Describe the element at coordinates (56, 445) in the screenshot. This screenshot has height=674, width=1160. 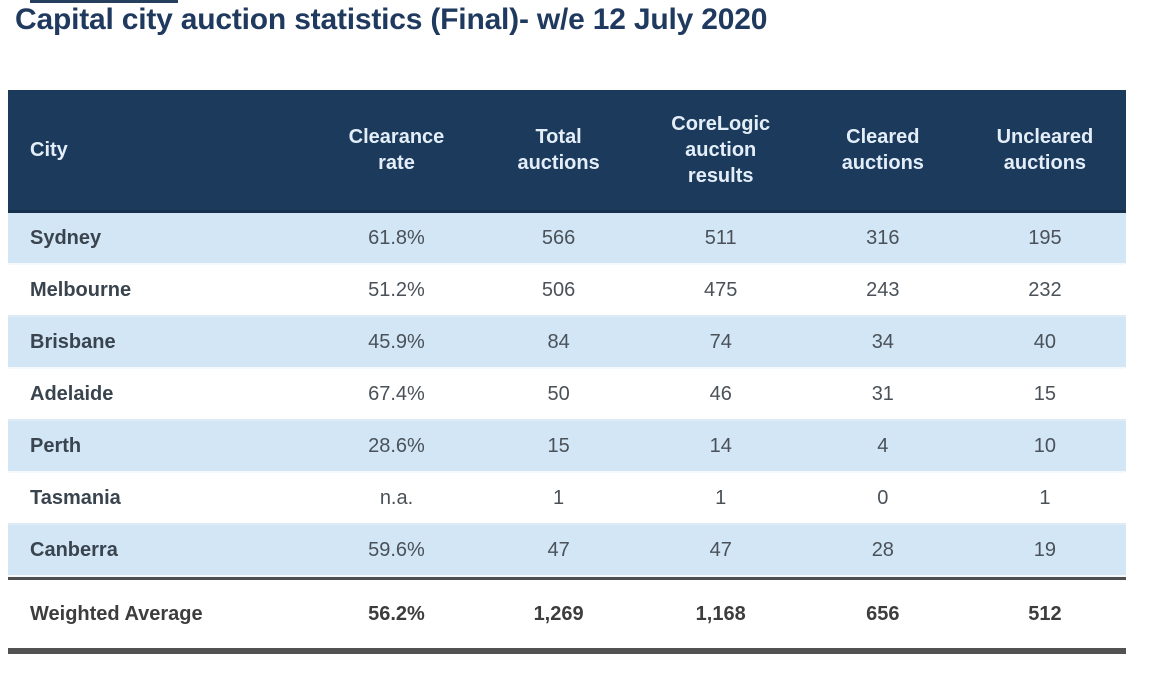
I see `city-cell: Perth` at that location.